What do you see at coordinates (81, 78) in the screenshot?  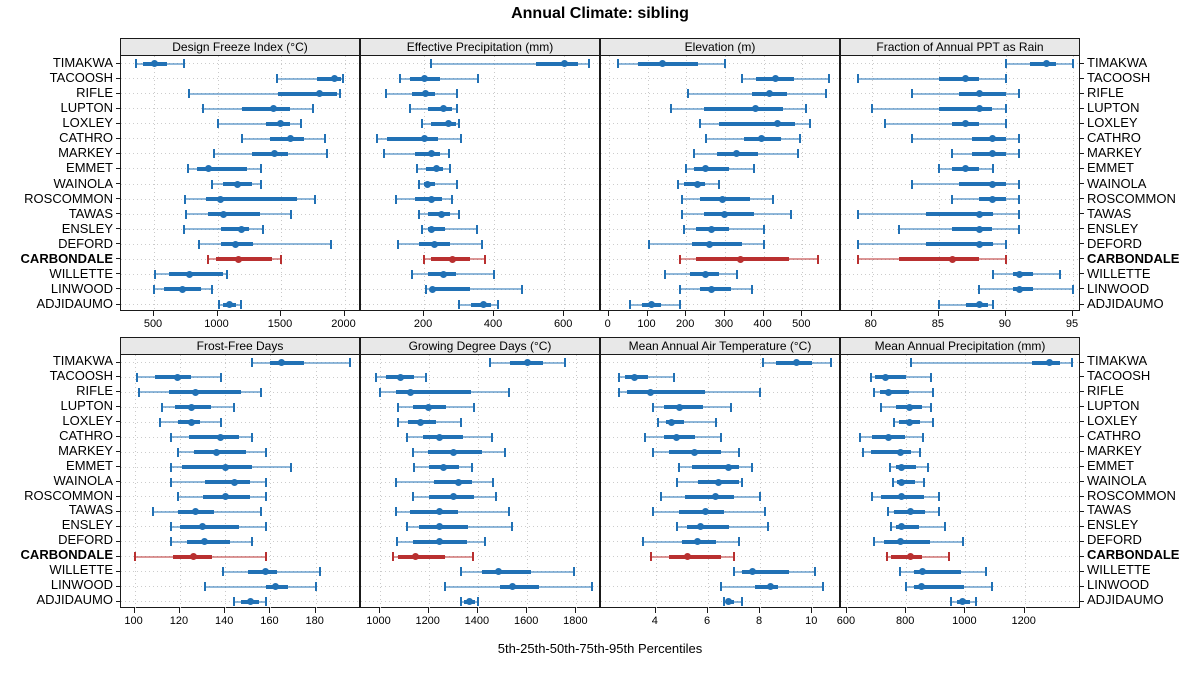 I see `site-label: TACOOSH` at bounding box center [81, 78].